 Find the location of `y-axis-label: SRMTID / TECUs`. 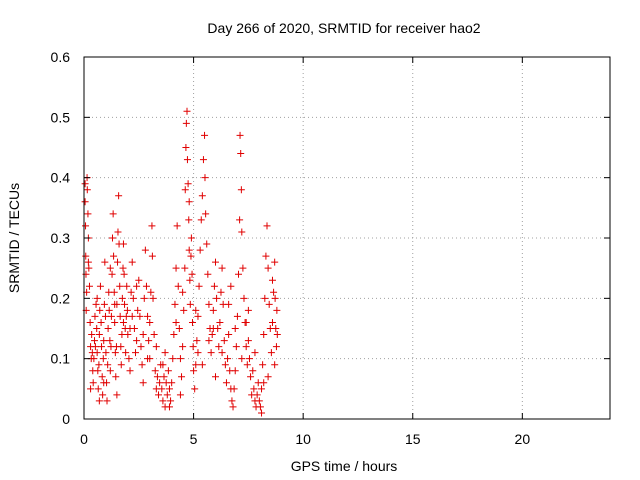

y-axis-label: SRMTID / TECUs is located at coordinates (14, 238).